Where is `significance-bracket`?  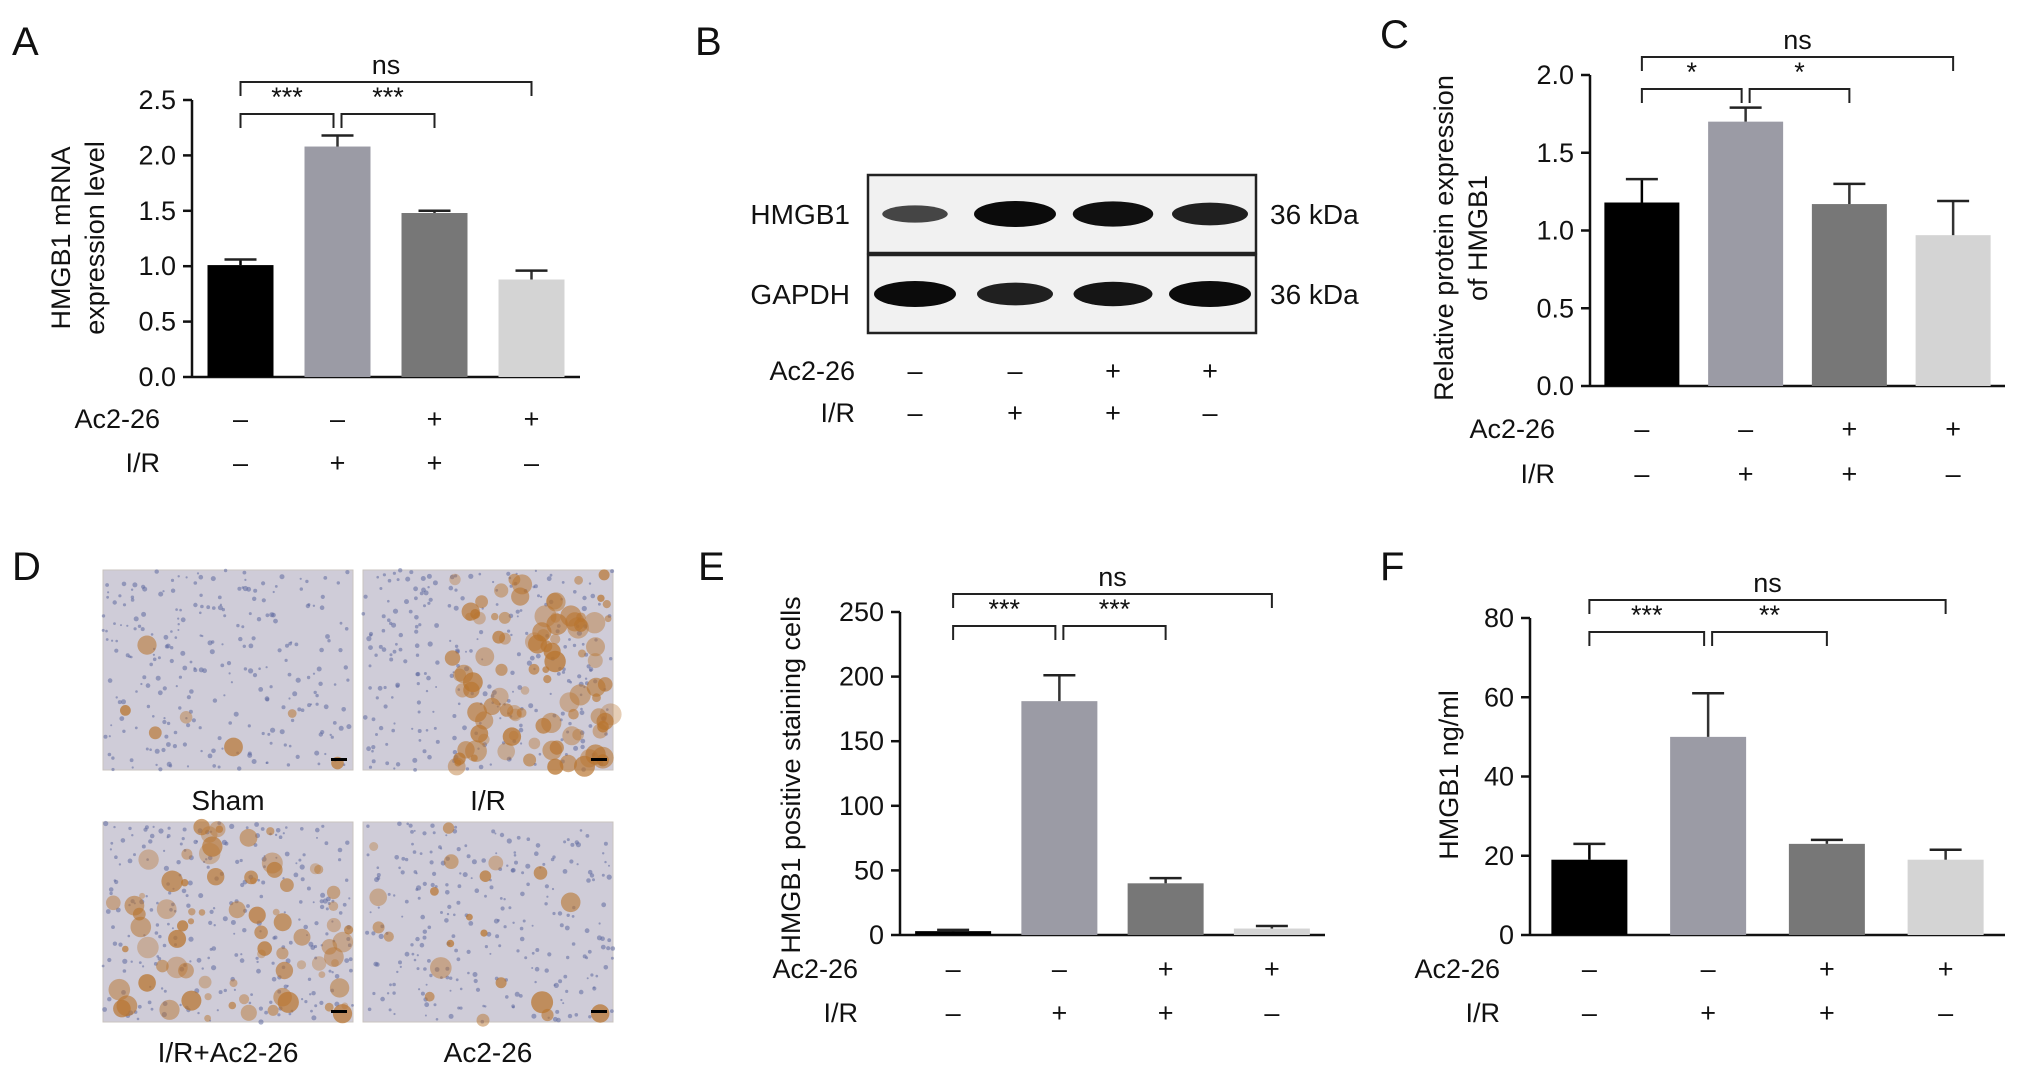
significance-bracket is located at coordinates (287, 120).